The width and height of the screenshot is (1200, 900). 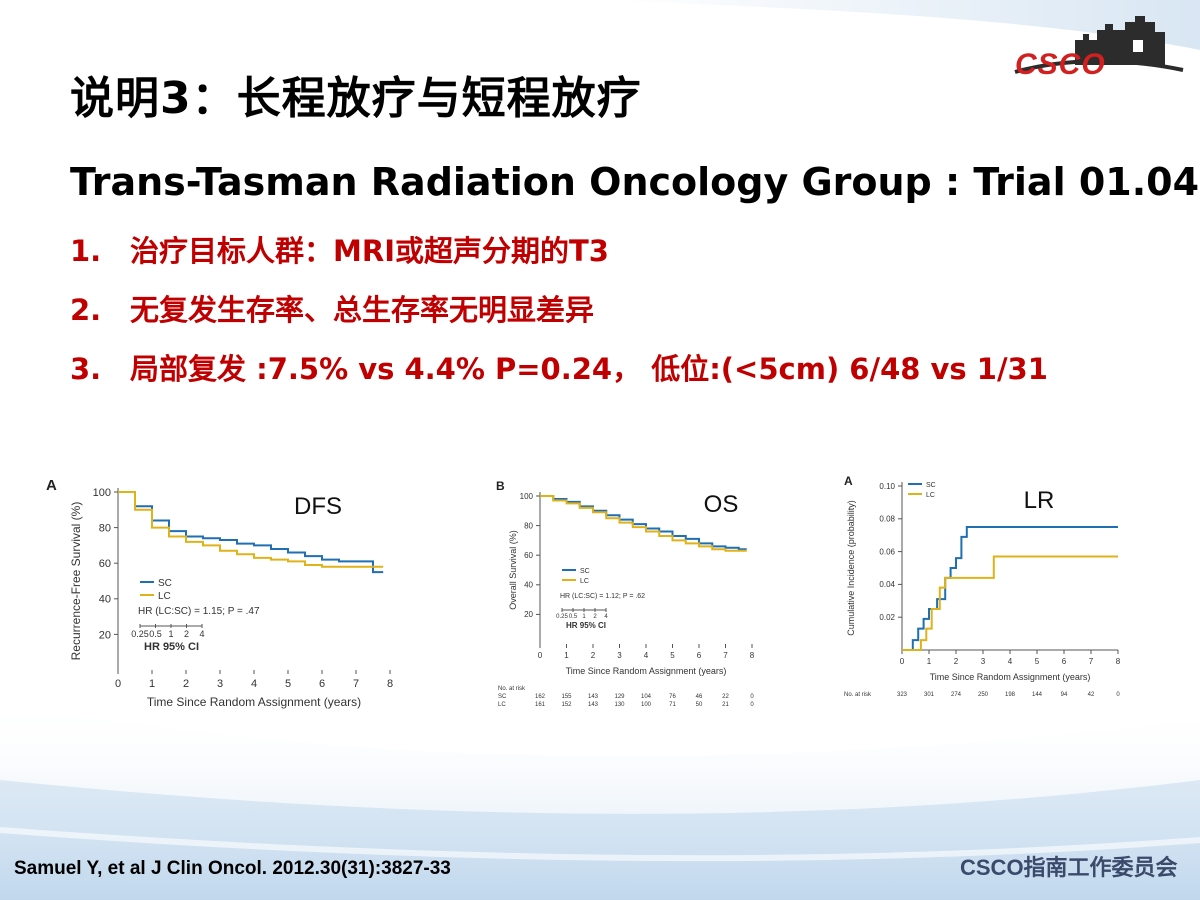 I want to click on y-axis-label: Cumulative Incidence (probability), so click(x=851, y=568).